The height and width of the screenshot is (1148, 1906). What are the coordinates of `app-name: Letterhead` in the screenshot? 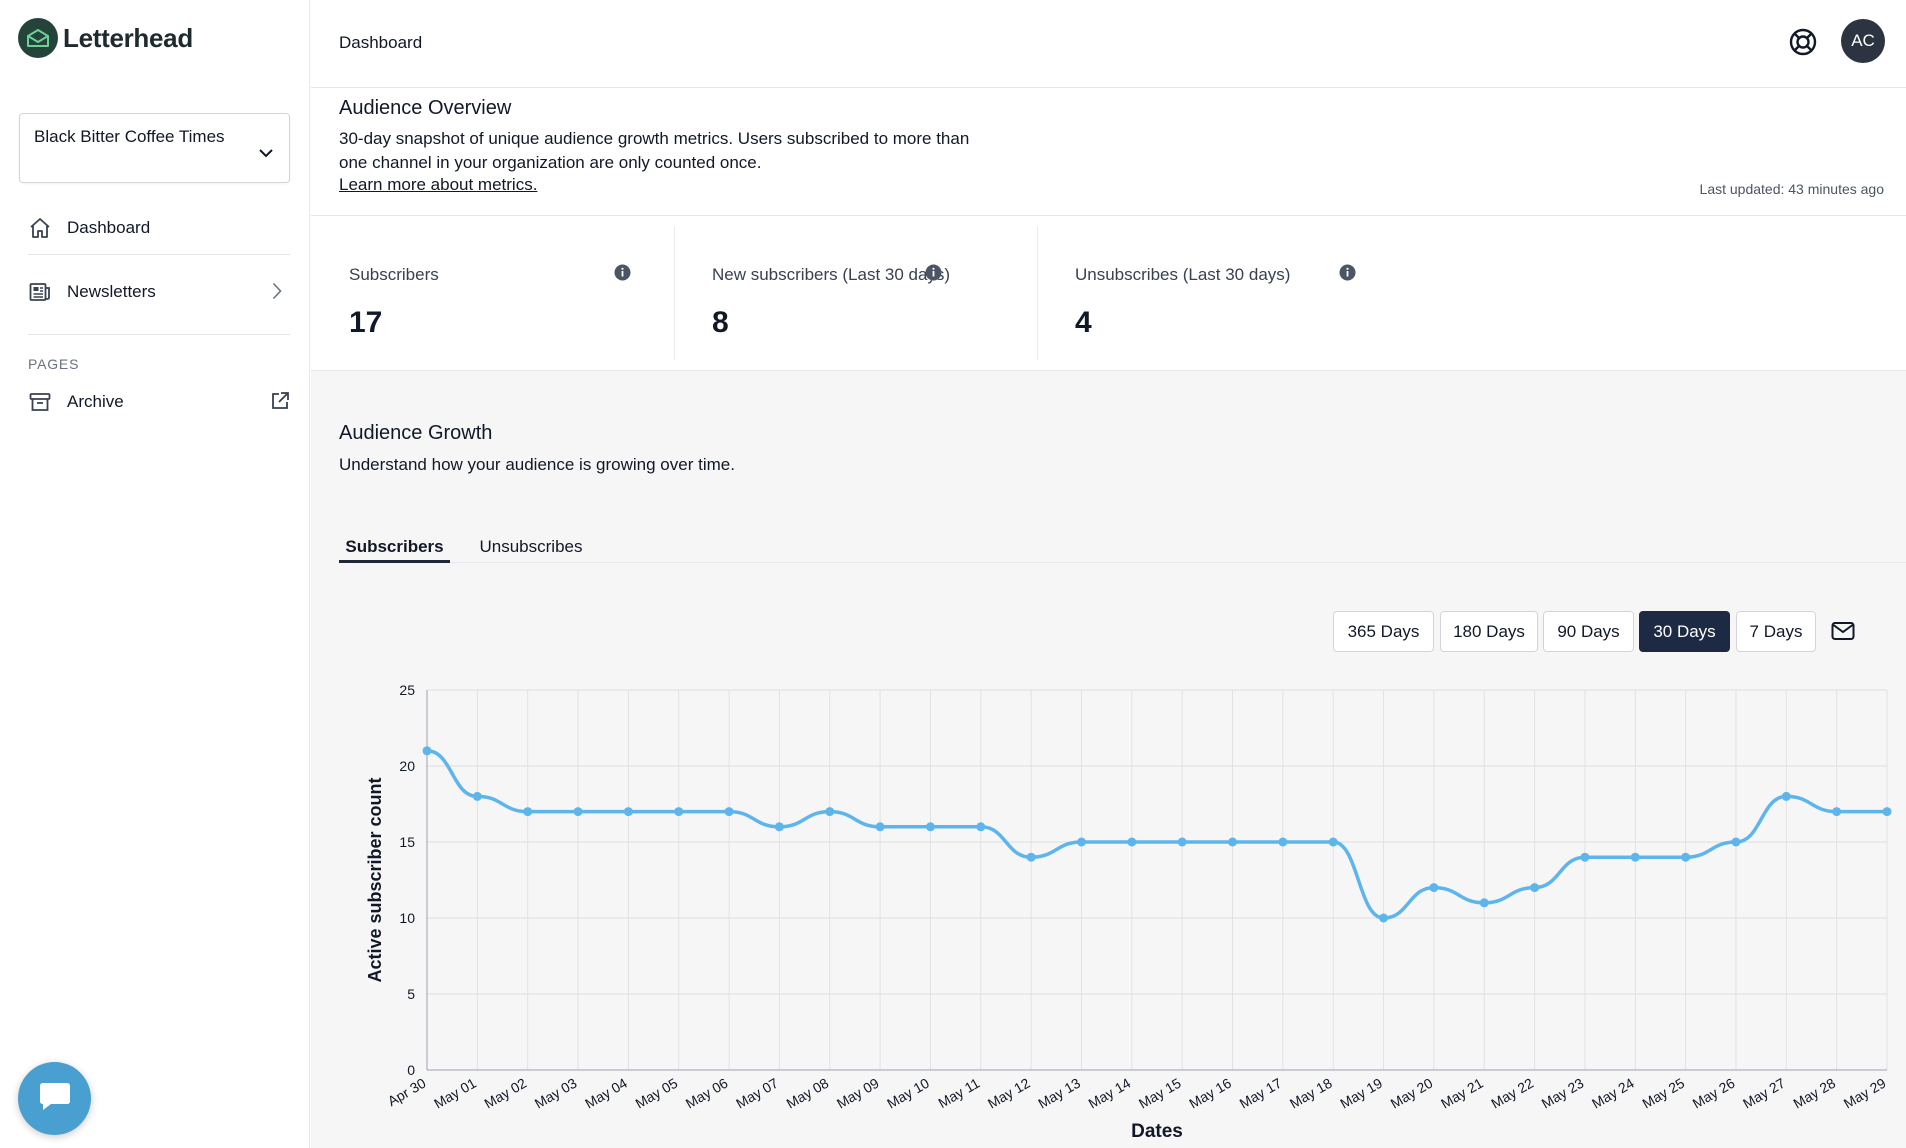 It's located at (128, 37).